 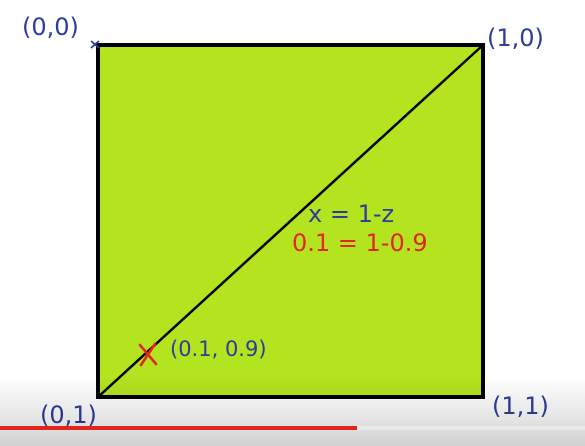 What do you see at coordinates (515, 38) in the screenshot?
I see `label-top-right: (1,0)` at bounding box center [515, 38].